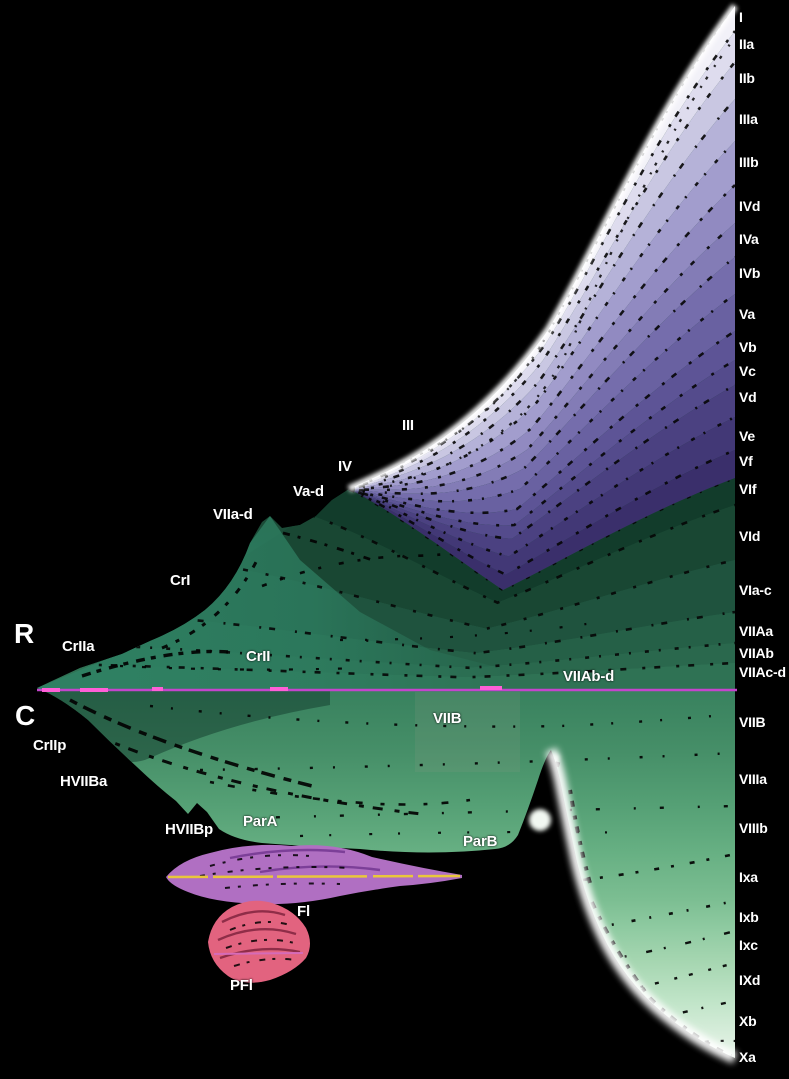 This screenshot has height=1079, width=789. I want to click on lobule-label-VIIAa: VIIAa, so click(756, 631).